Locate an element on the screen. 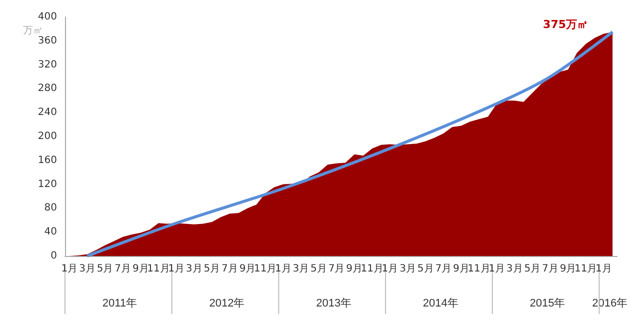 This screenshot has height=324, width=638. annotation: 375万㎡ is located at coordinates (565, 24).